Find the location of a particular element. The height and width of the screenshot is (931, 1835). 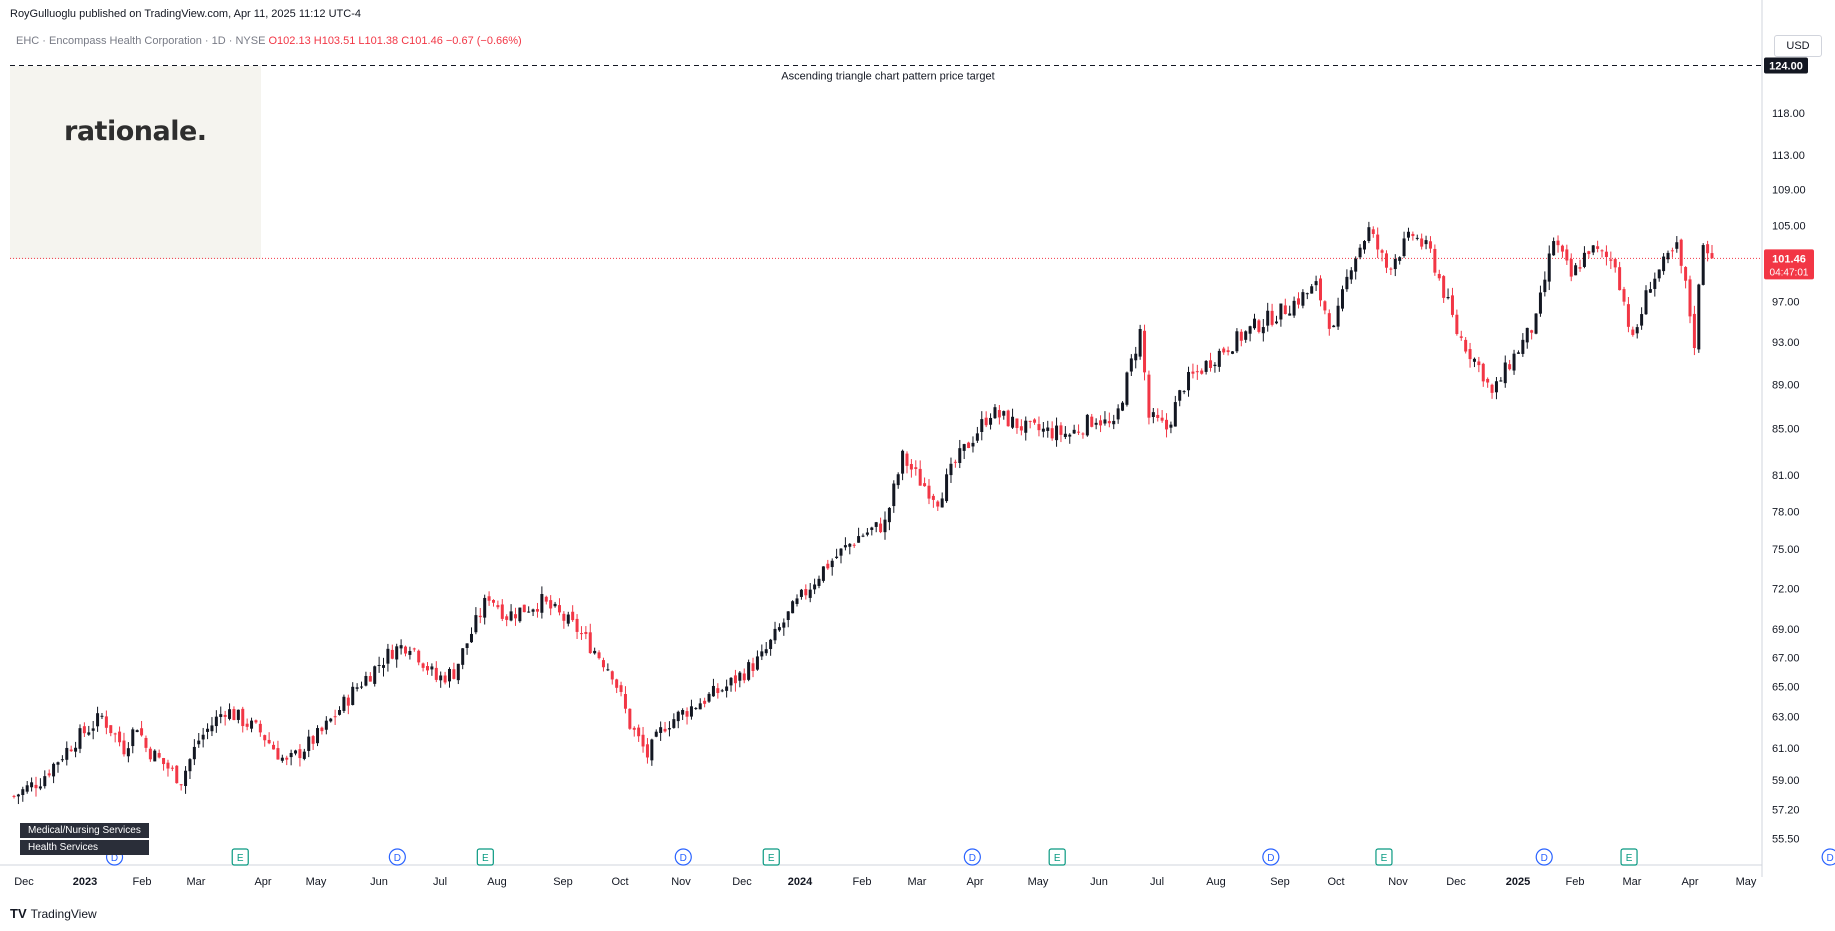

sector-tags: Medical/Nursing Services Health Services is located at coordinates (84, 840).